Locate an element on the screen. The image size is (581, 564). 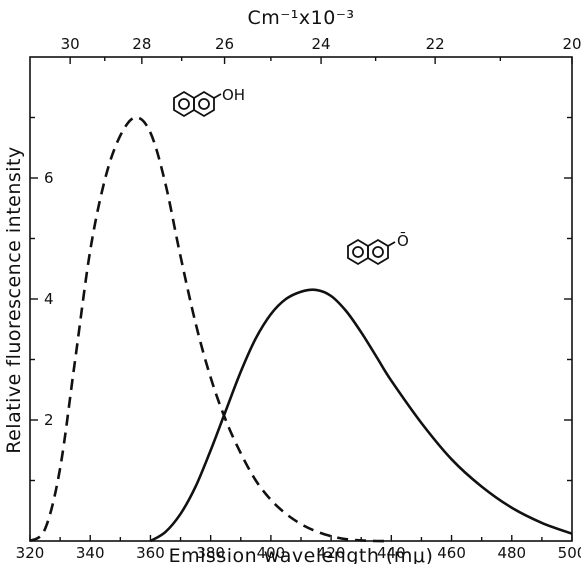
x-tick-label: 320 is located at coordinates (30, 553).